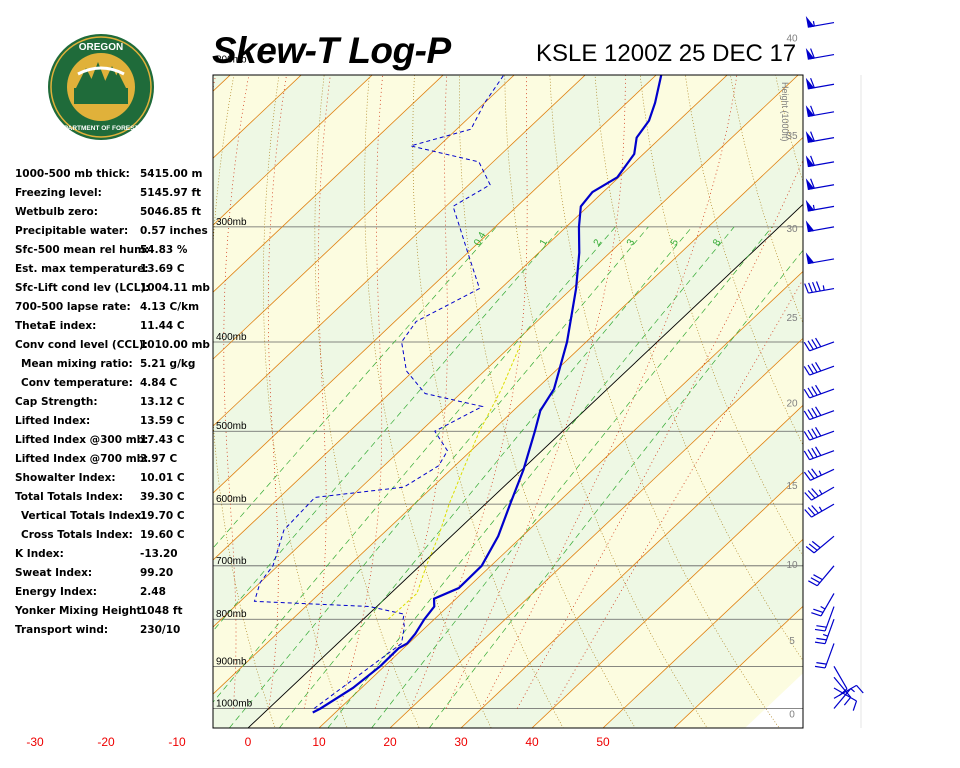 The height and width of the screenshot is (768, 960). Describe the element at coordinates (603, 742) in the screenshot. I see `x-tick-label: 50` at that location.